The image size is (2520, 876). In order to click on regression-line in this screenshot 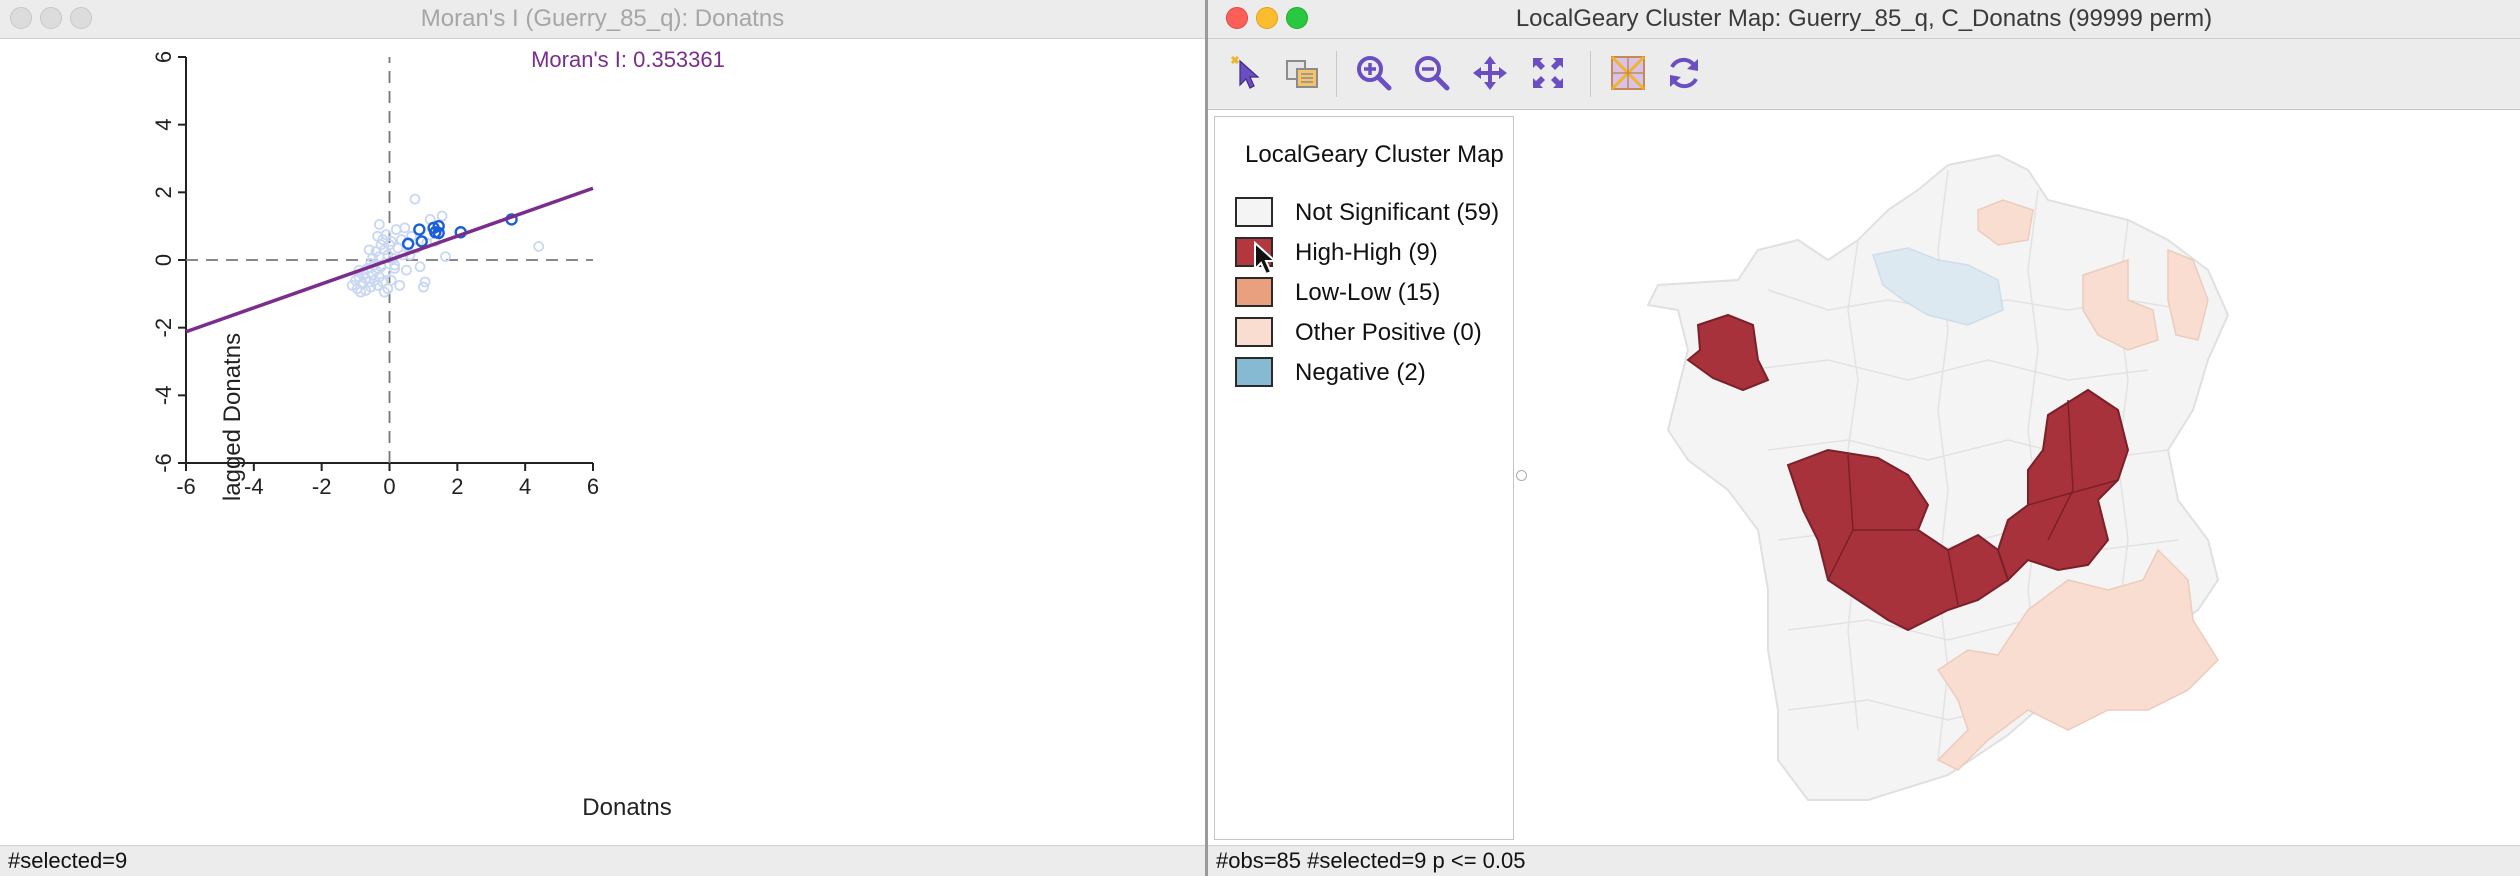, I will do `click(389, 260)`.